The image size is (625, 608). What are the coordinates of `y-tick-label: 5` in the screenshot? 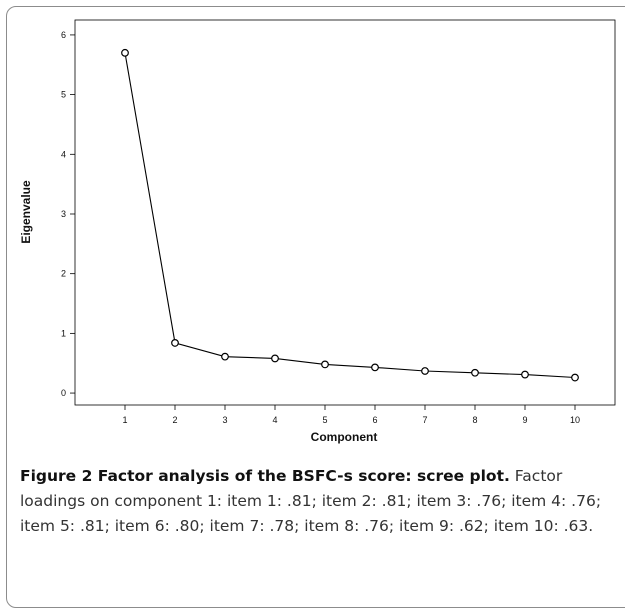 It's located at (63, 95).